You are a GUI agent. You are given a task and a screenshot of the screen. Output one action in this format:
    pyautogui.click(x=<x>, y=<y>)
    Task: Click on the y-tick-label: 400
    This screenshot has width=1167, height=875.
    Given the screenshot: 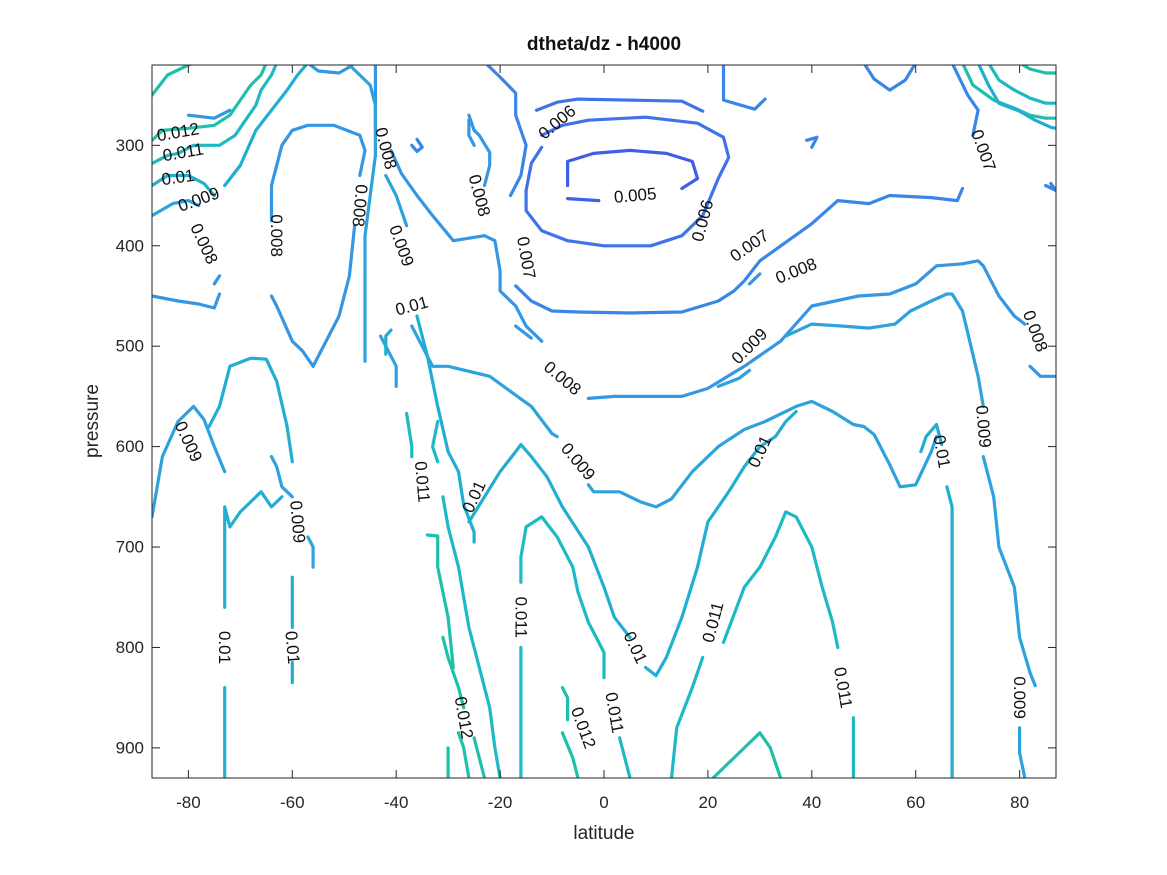 What is the action you would take?
    pyautogui.click(x=130, y=245)
    